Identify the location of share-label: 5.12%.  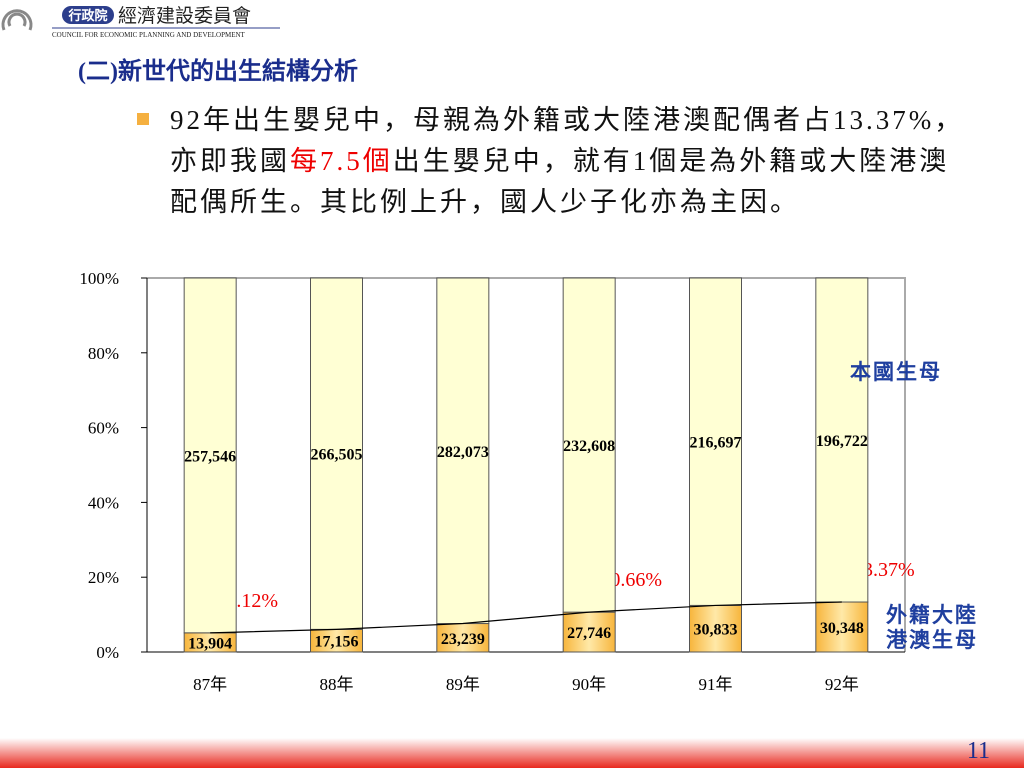
(252, 601).